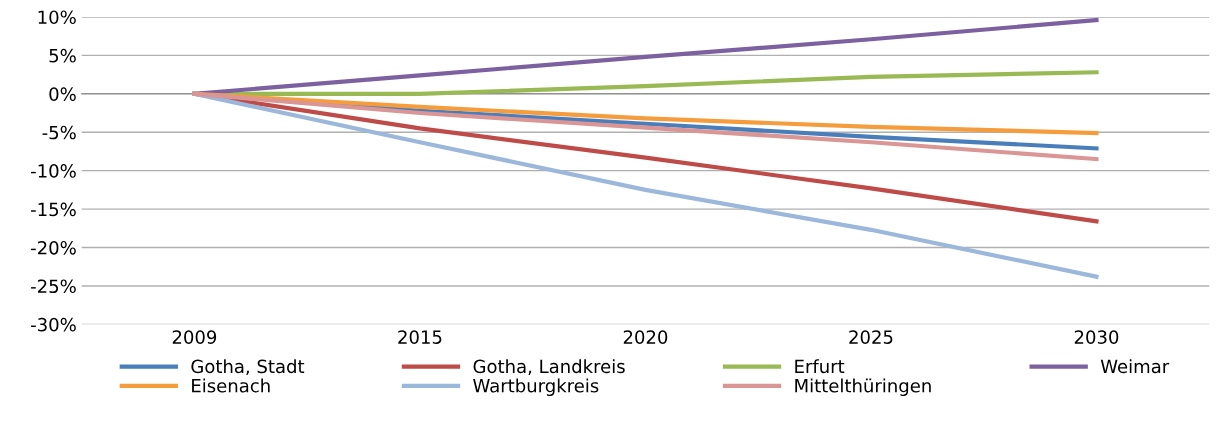 This screenshot has width=1219, height=424. What do you see at coordinates (62, 94) in the screenshot?
I see `y-tick-label: 0%` at bounding box center [62, 94].